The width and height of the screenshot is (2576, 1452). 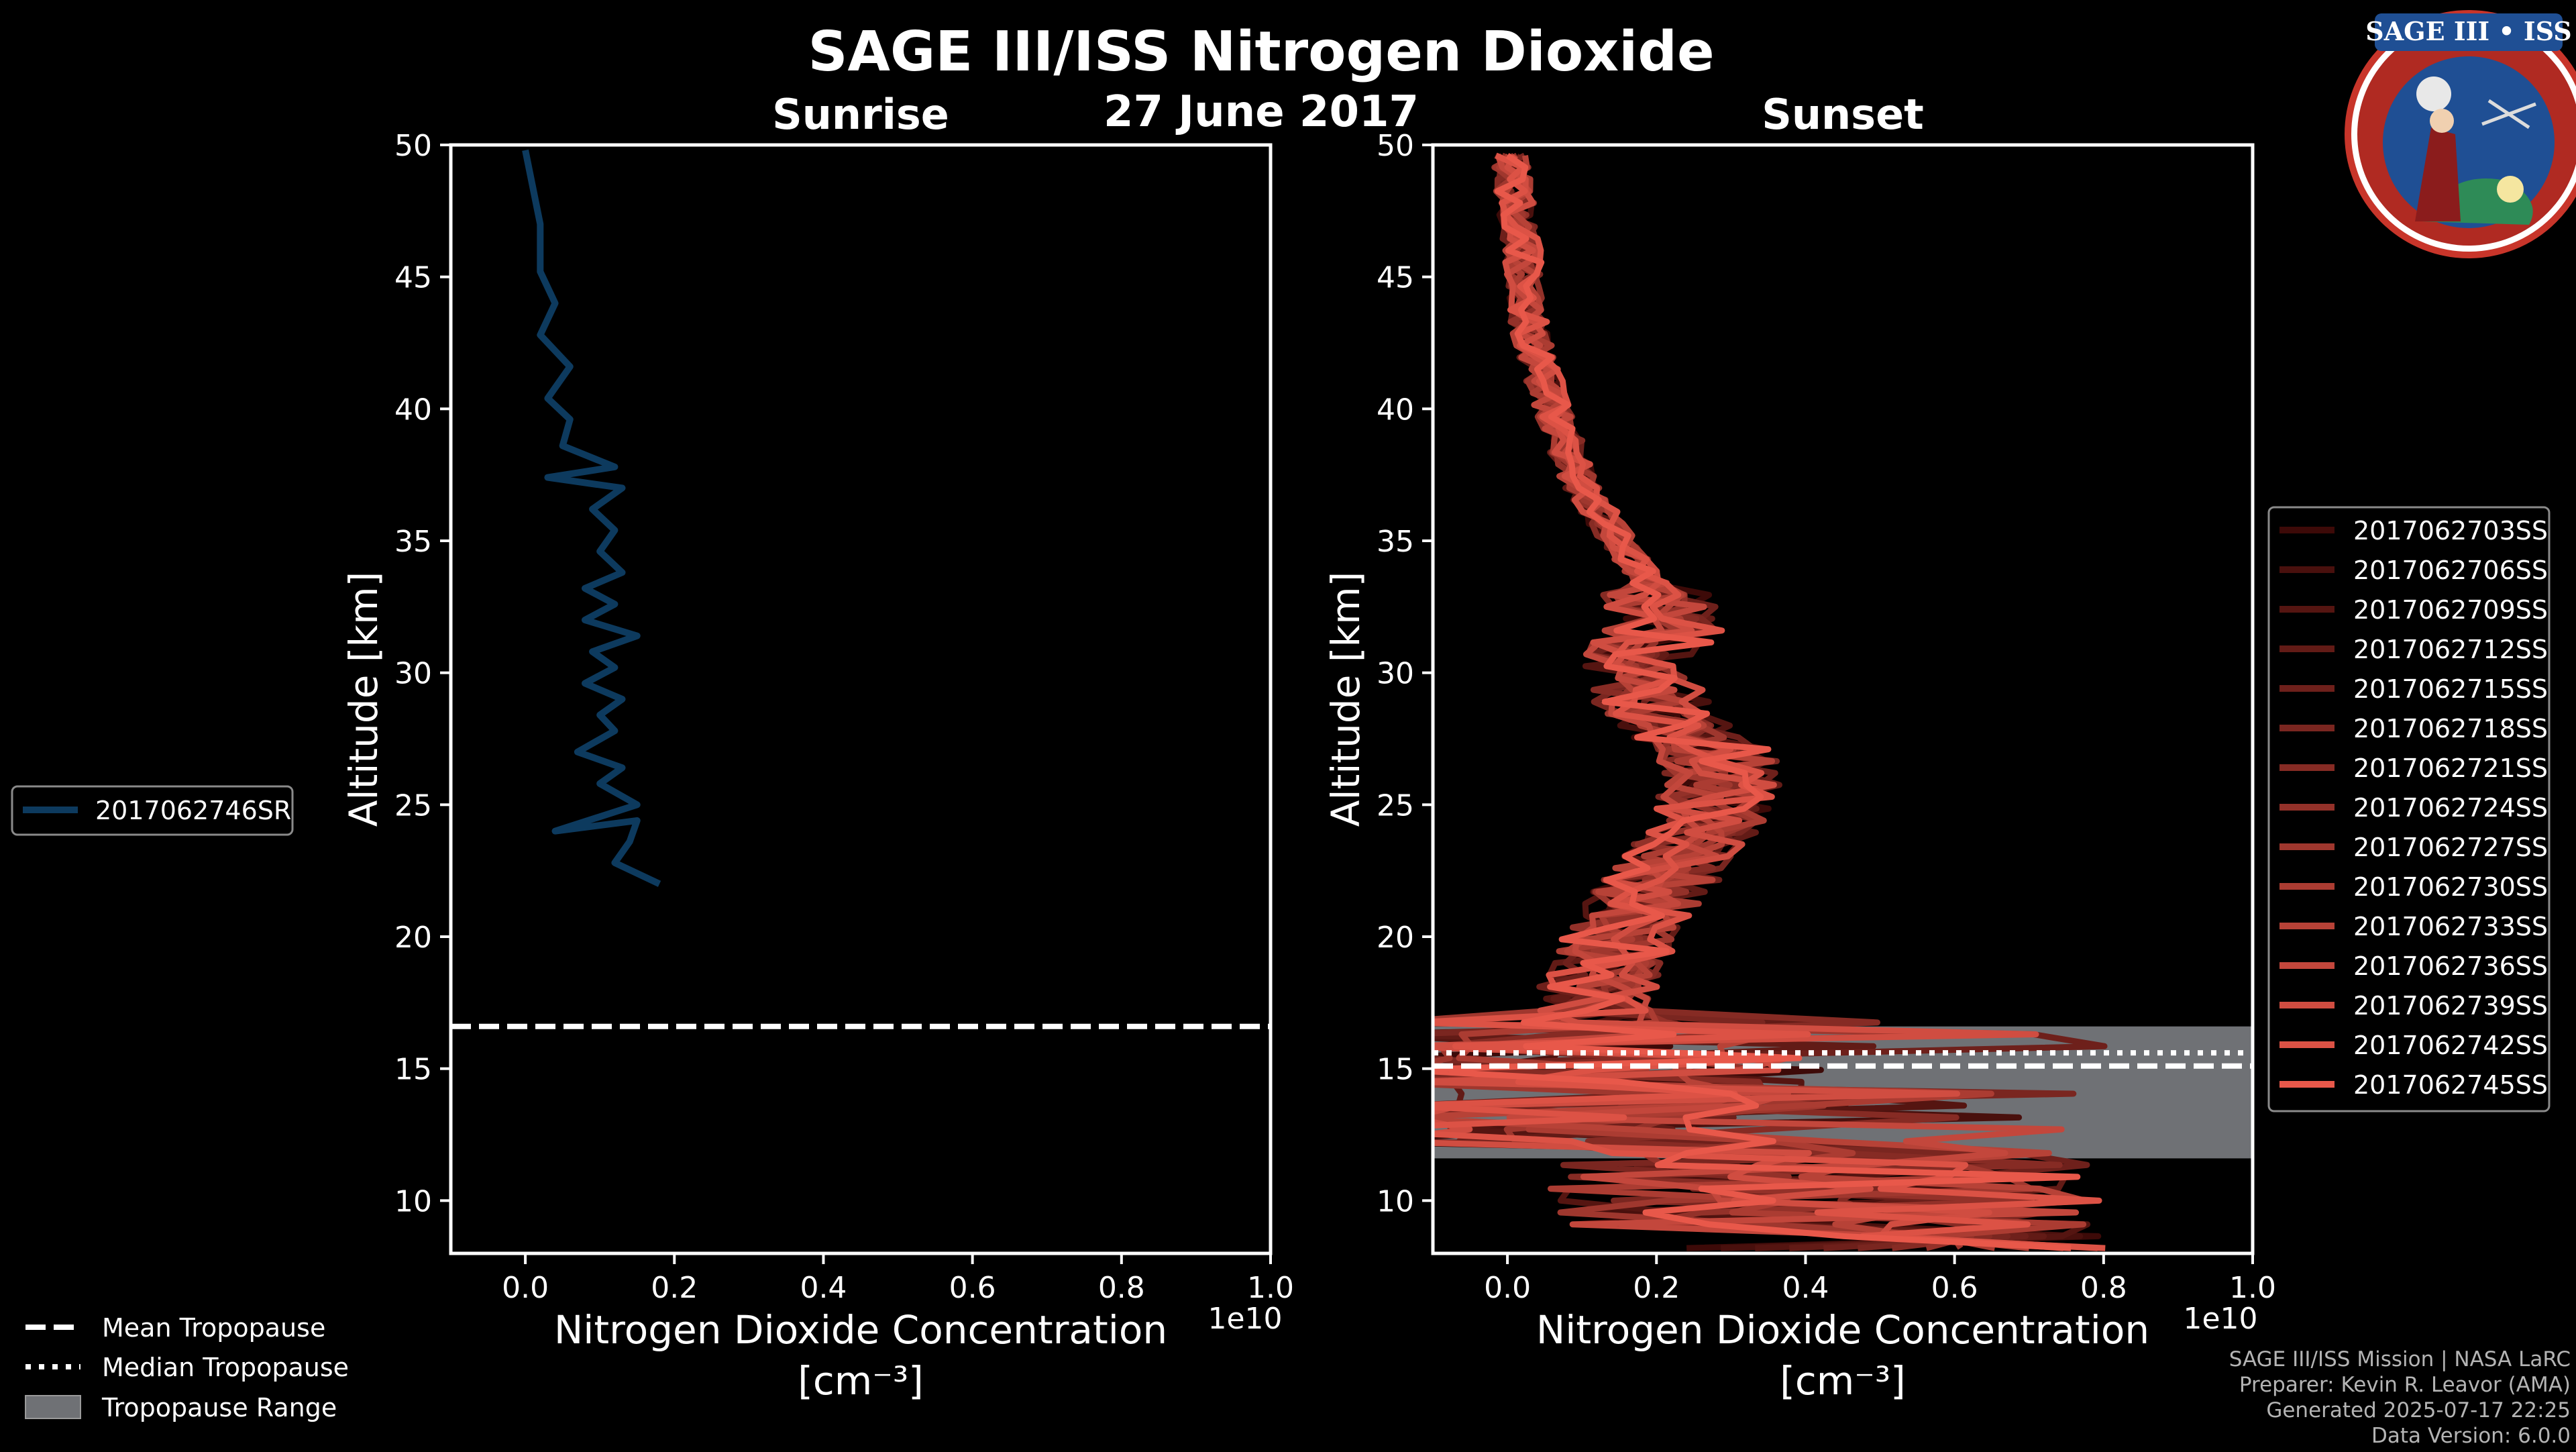 I want to click on sunset-ytick-label: 25, so click(x=1395, y=806).